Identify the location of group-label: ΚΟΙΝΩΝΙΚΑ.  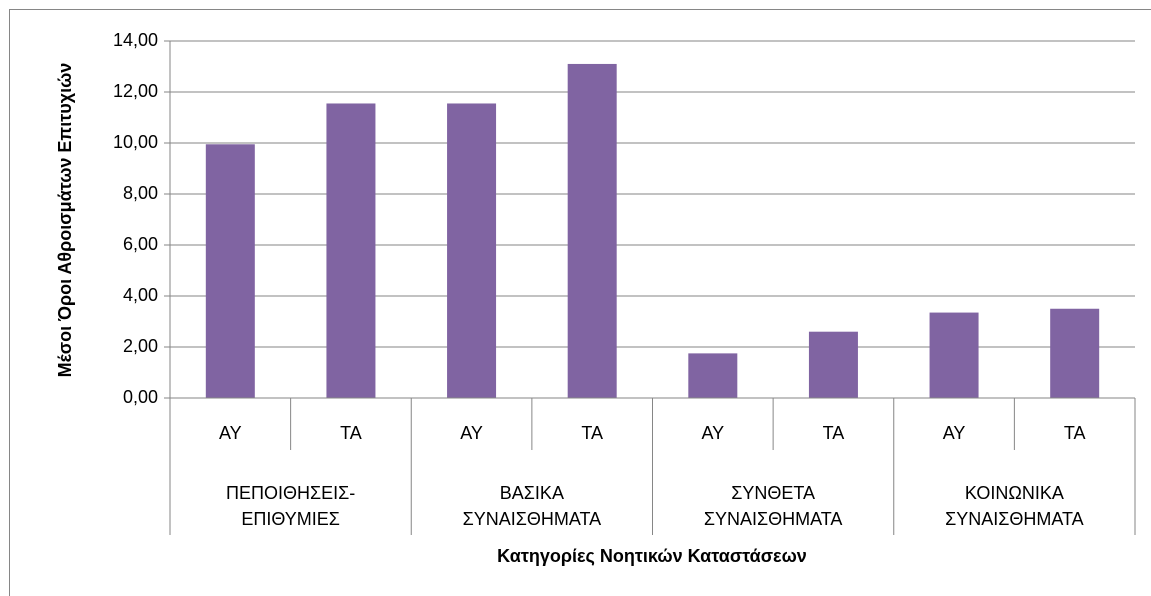
(1014, 493).